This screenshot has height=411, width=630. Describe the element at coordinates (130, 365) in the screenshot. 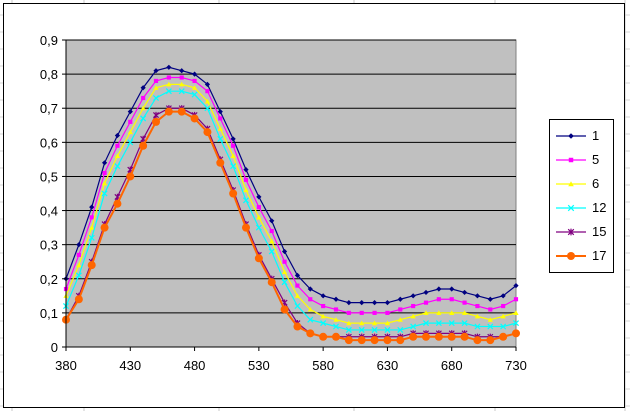

I see `x-tick-label: 430` at that location.